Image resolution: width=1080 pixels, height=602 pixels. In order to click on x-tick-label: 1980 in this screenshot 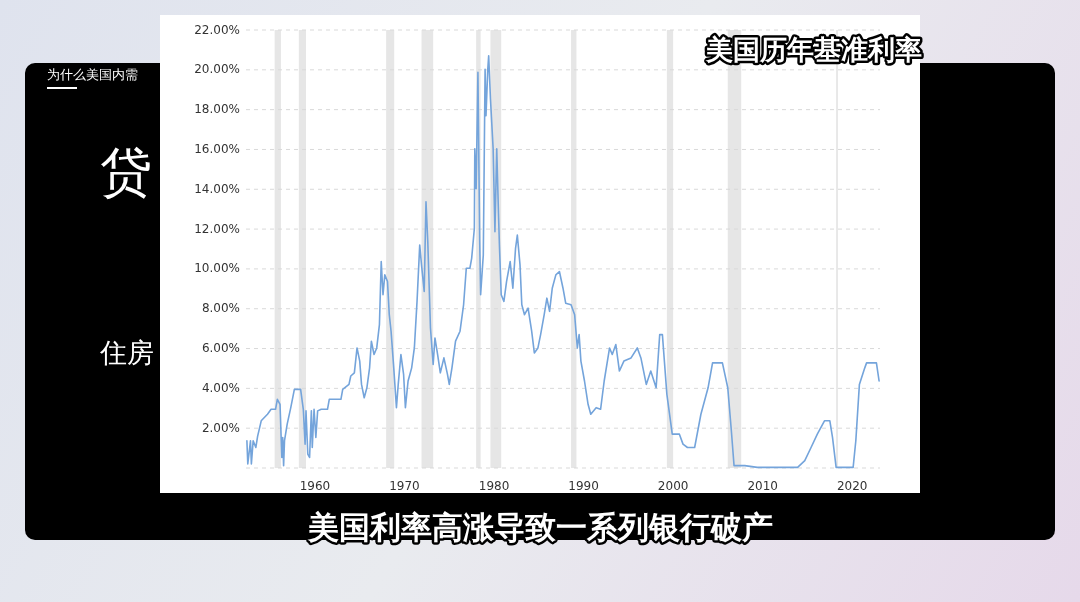, I will do `click(494, 485)`.